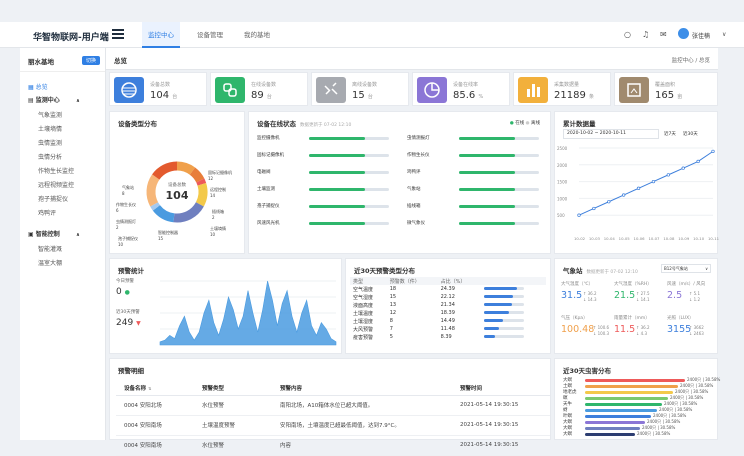 This screenshot has height=456, width=744. I want to click on sidebar-item-pest-monitor: 虫情监测, so click(50, 143).